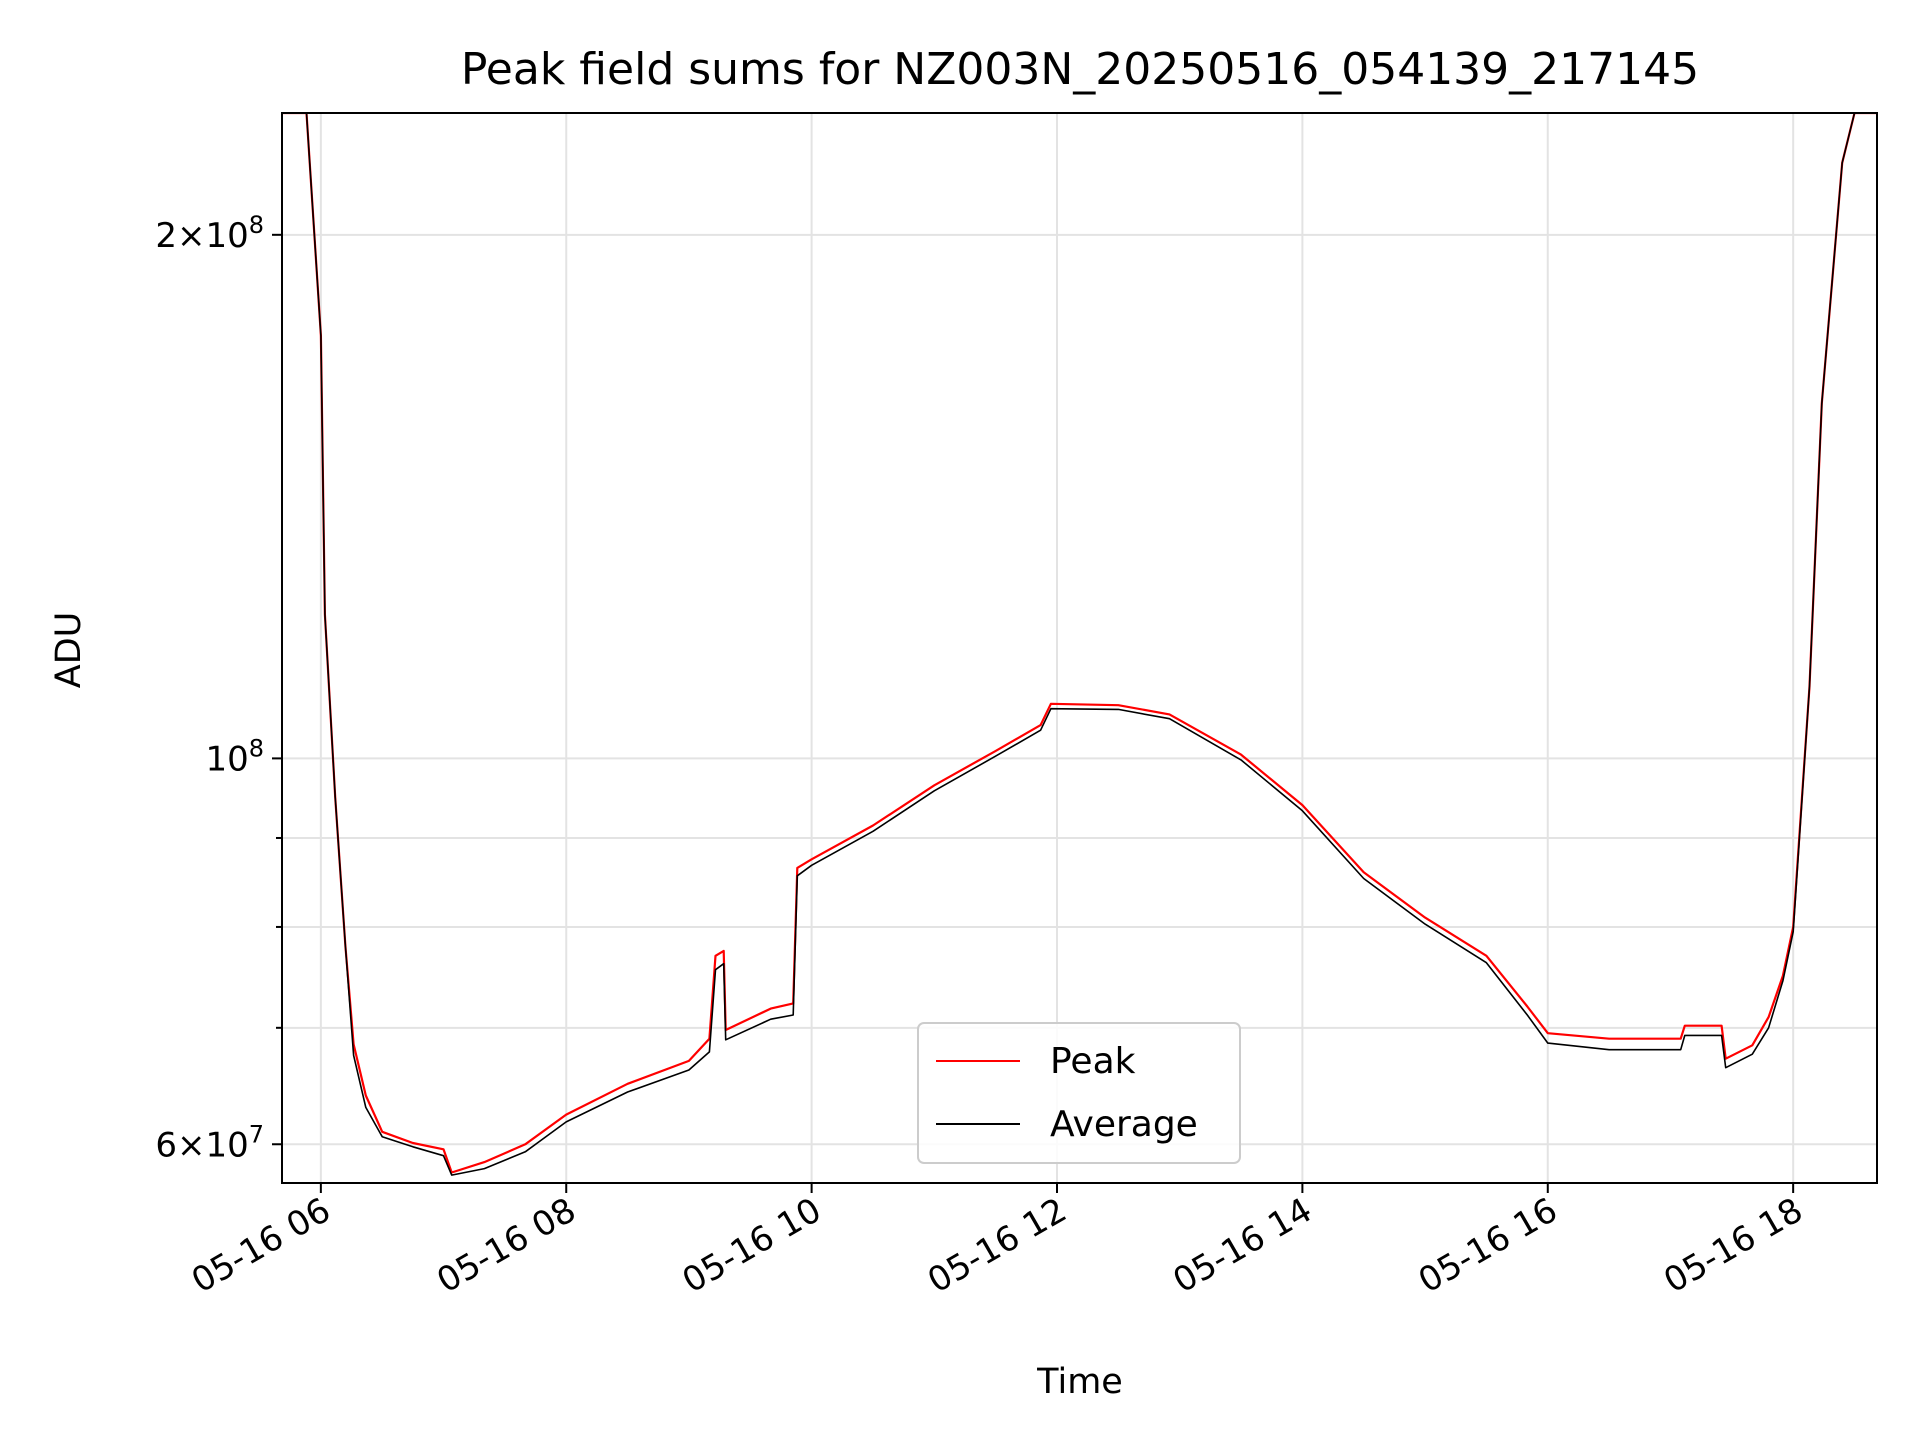 The height and width of the screenshot is (1440, 1920). Describe the element at coordinates (1093, 1061) in the screenshot. I see `legend-label-peak: Peak` at that location.